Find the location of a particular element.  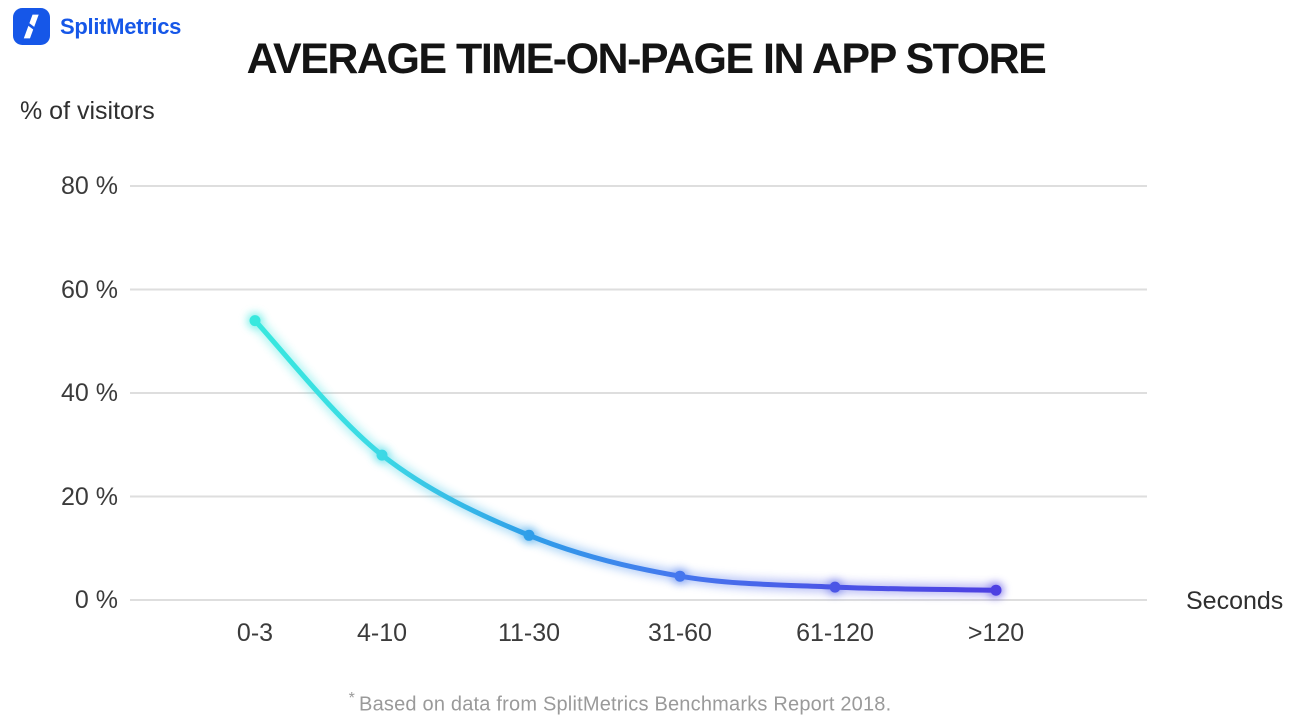

splitmetrics-logo-icon is located at coordinates (31, 26).